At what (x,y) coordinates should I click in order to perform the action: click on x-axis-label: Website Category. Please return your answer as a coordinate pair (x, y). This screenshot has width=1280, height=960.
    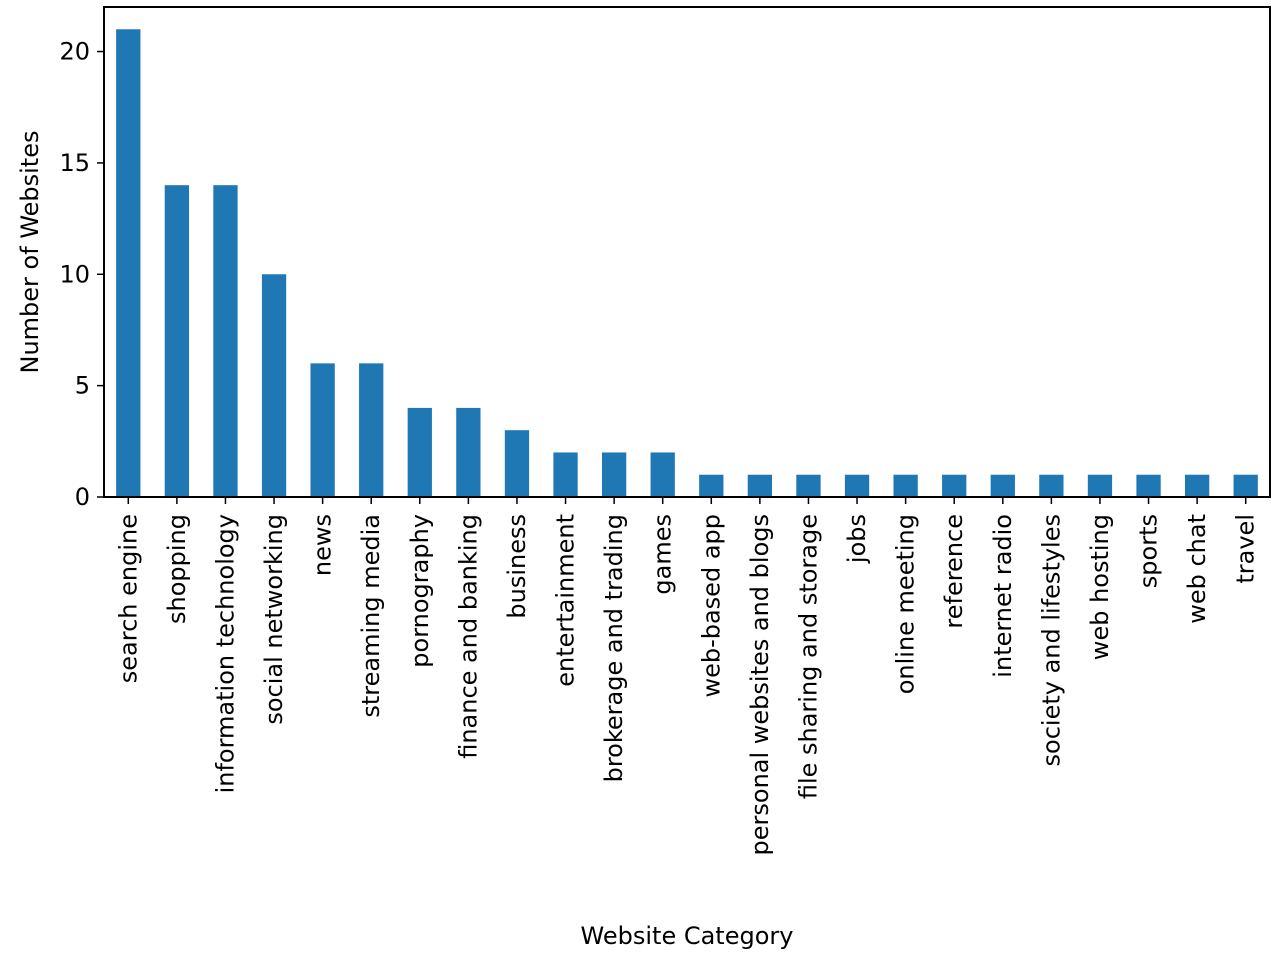
    Looking at the image, I should click on (687, 936).